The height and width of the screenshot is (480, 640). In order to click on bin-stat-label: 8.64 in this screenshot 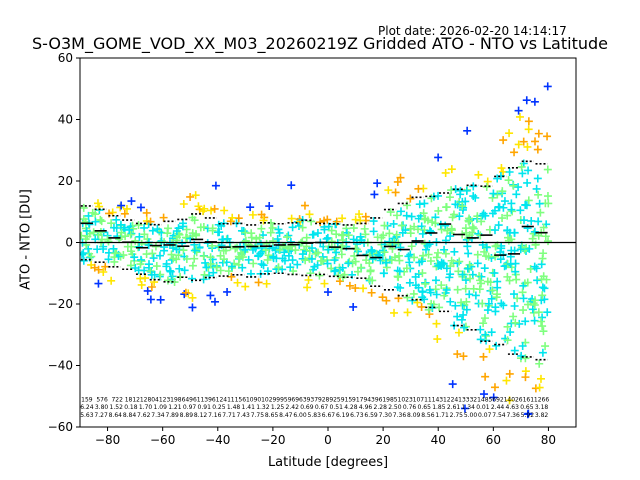, I will do `click(116, 415)`.